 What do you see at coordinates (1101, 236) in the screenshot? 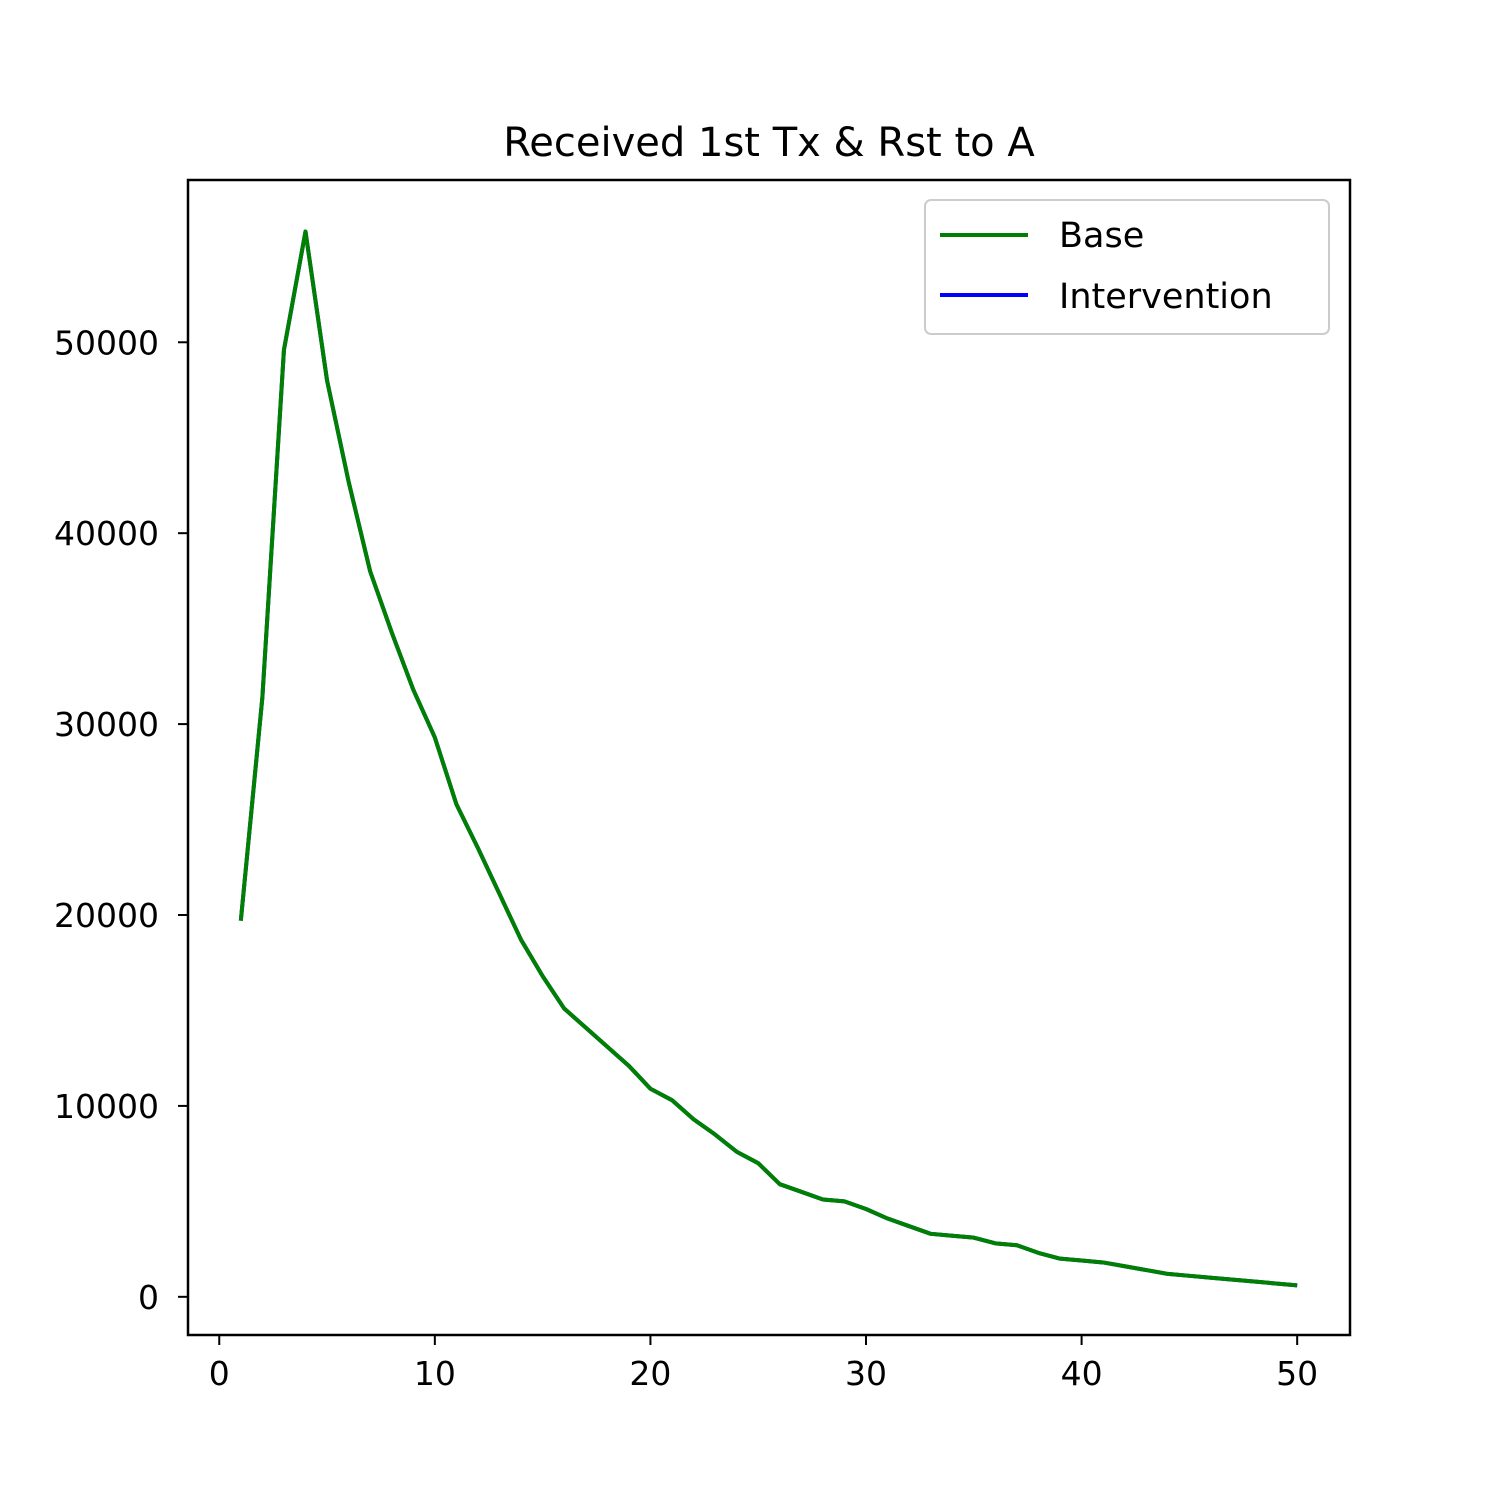
I see `legend-label-base: Base` at bounding box center [1101, 236].